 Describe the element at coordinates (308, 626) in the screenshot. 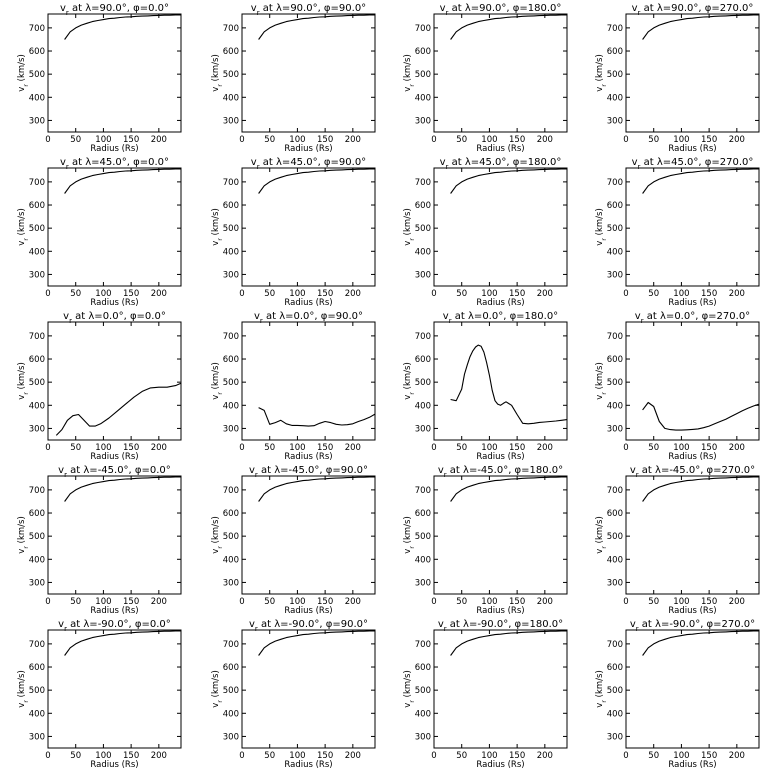

I see `panel-title: vr at λ=-90.0°, φ=90.0°` at that location.